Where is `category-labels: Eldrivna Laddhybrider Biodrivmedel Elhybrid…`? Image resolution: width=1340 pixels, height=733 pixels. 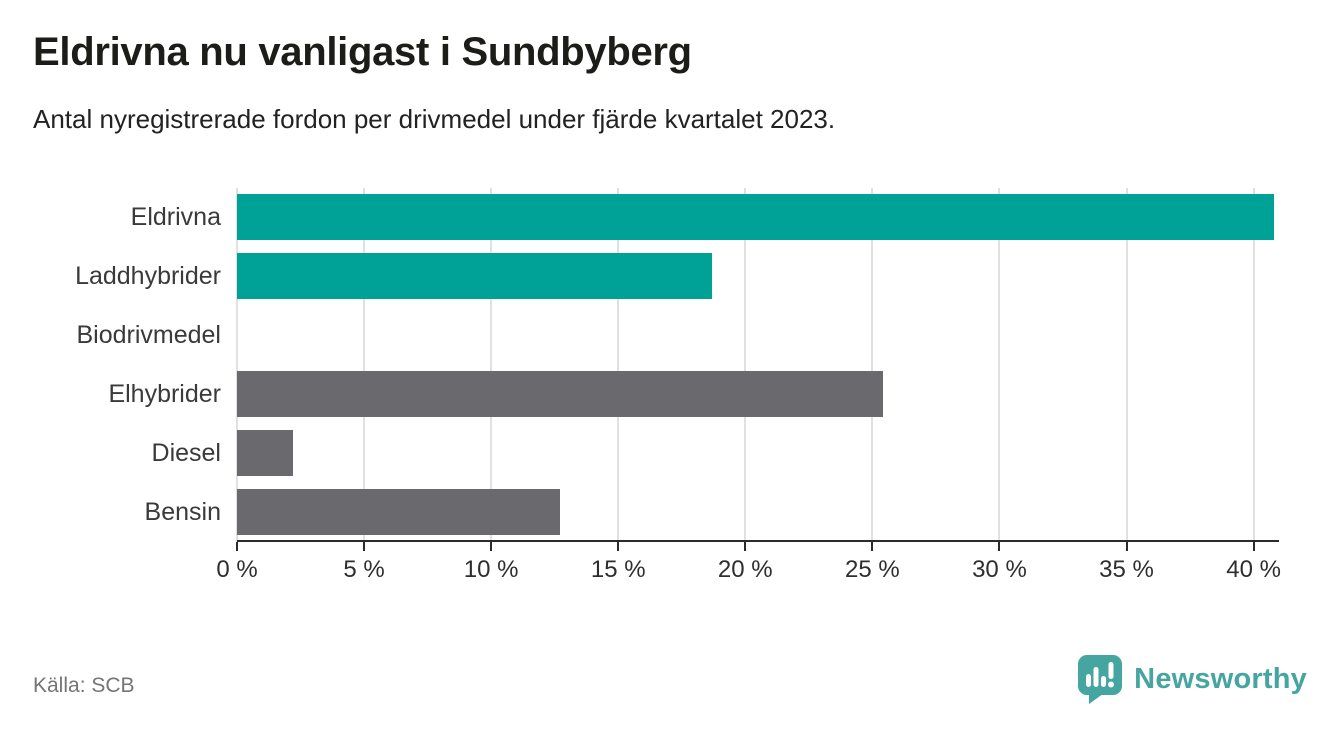 category-labels: Eldrivna Laddhybrider Biodrivmedel Elhybrid… is located at coordinates (110, 365).